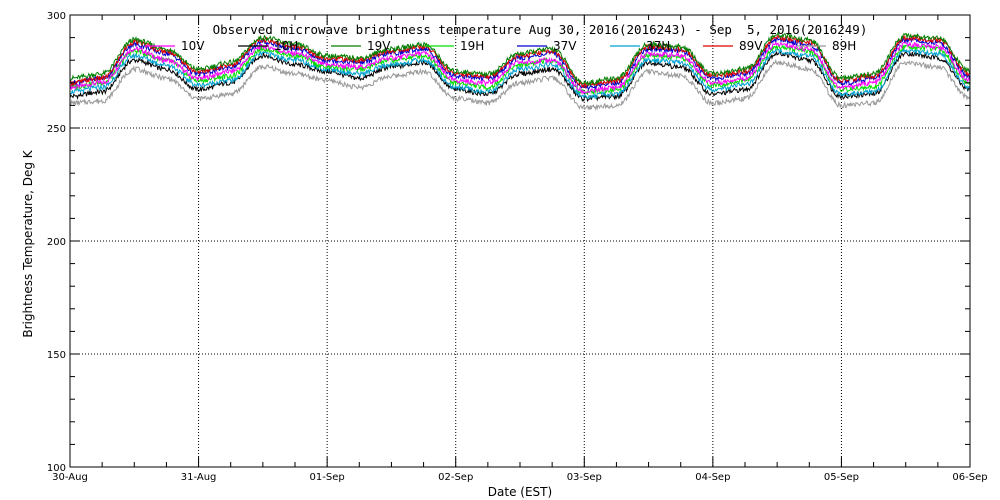 This screenshot has height=500, width=1000. What do you see at coordinates (472, 46) in the screenshot?
I see `legend-label-19h: 19H` at bounding box center [472, 46].